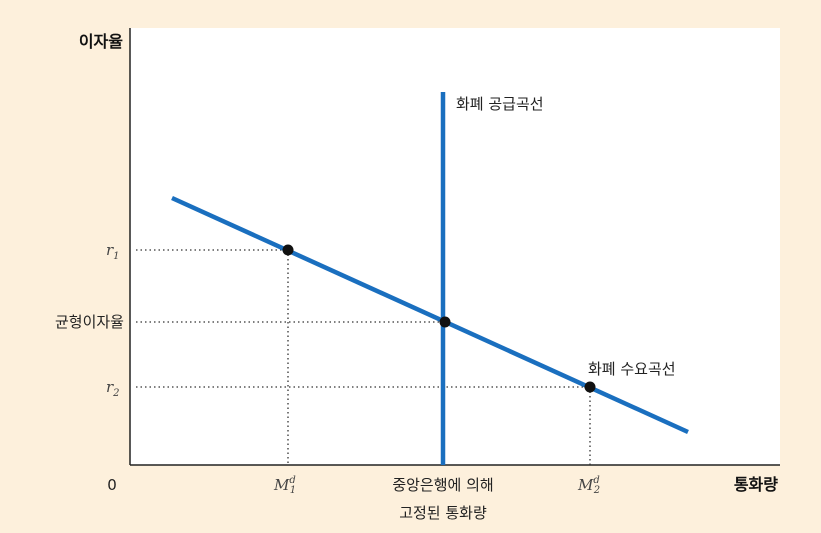 Image resolution: width=821 pixels, height=533 pixels. I want to click on y-axis-title: 이자율, so click(101, 41).